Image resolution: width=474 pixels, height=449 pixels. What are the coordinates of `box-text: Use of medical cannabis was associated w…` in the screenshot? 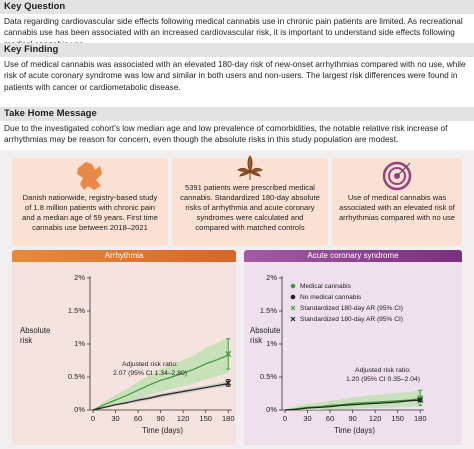 It's located at (397, 207).